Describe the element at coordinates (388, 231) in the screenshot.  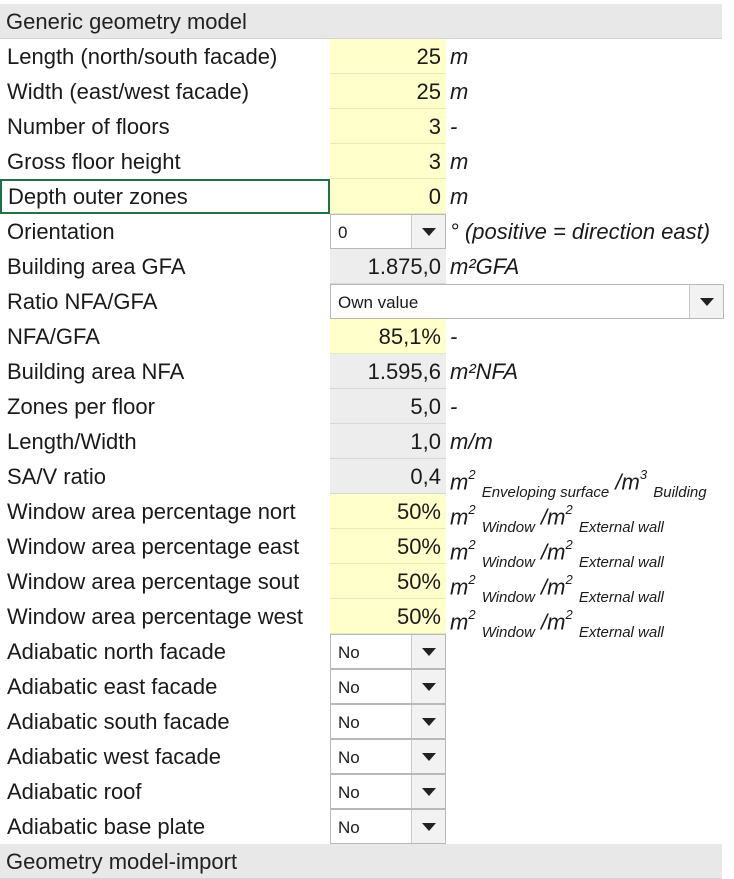
I see `orientation-dropdown: 0` at that location.